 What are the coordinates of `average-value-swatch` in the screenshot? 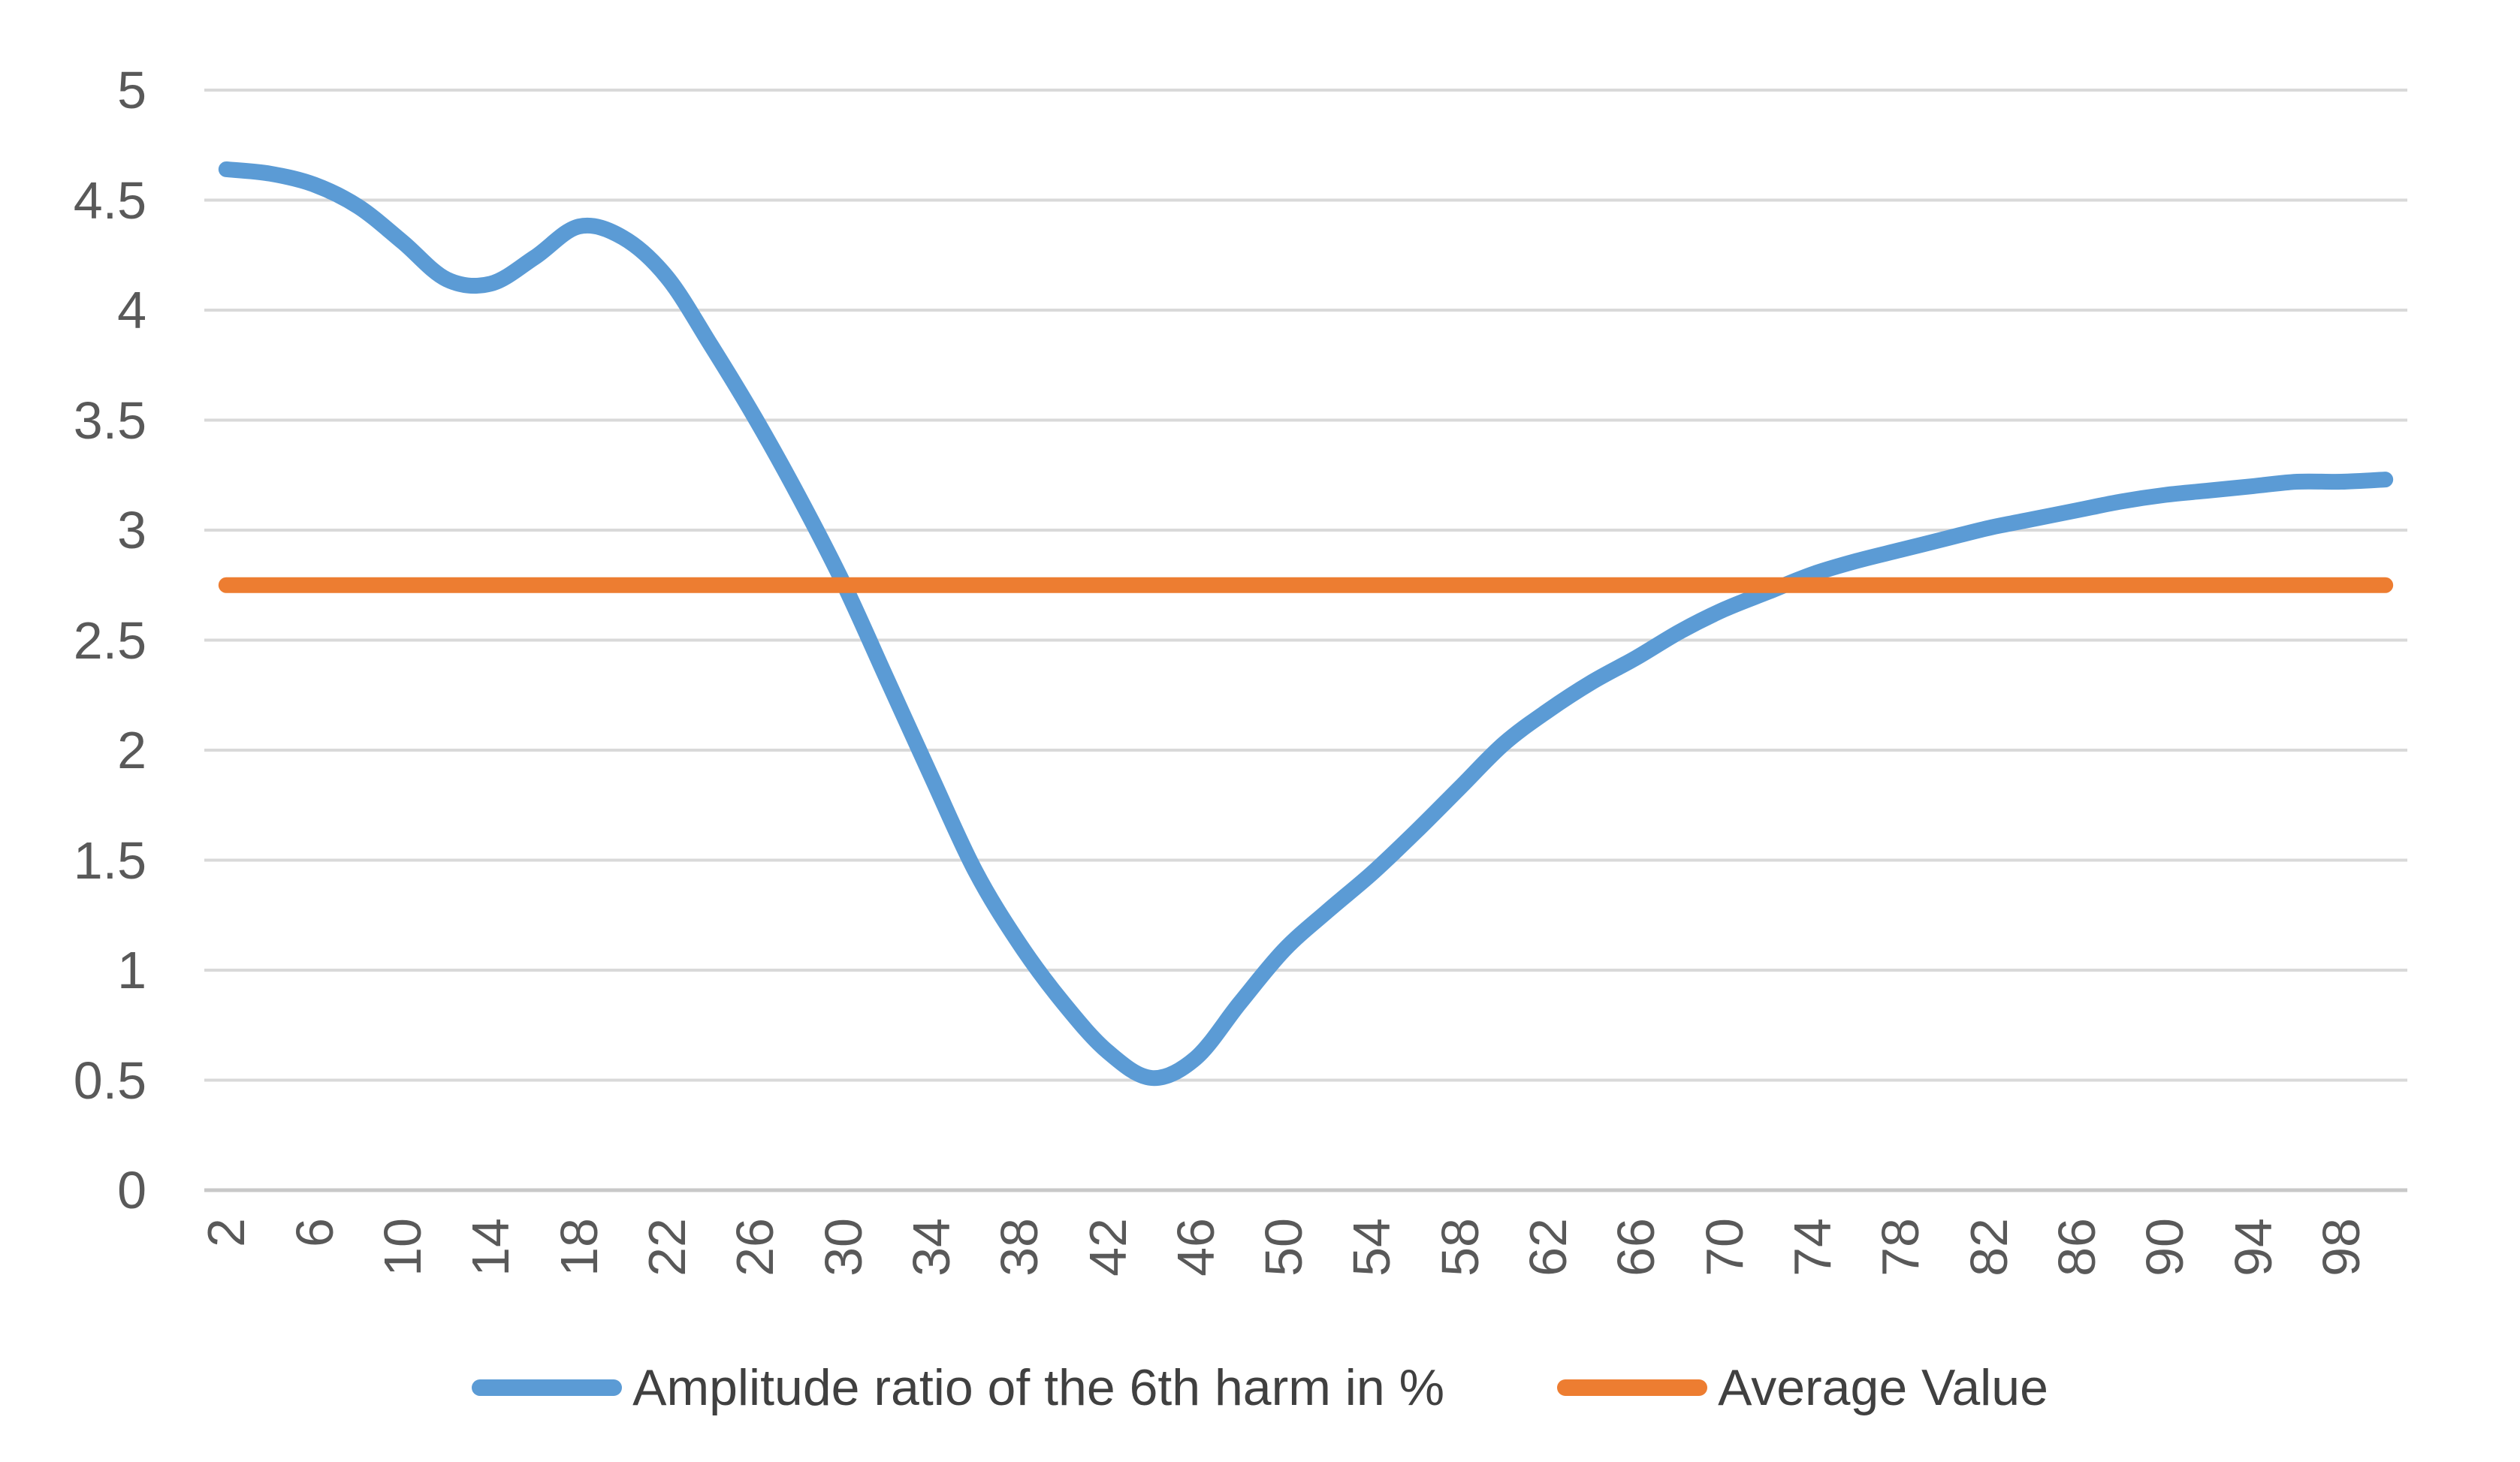 It's located at (1632, 1387).